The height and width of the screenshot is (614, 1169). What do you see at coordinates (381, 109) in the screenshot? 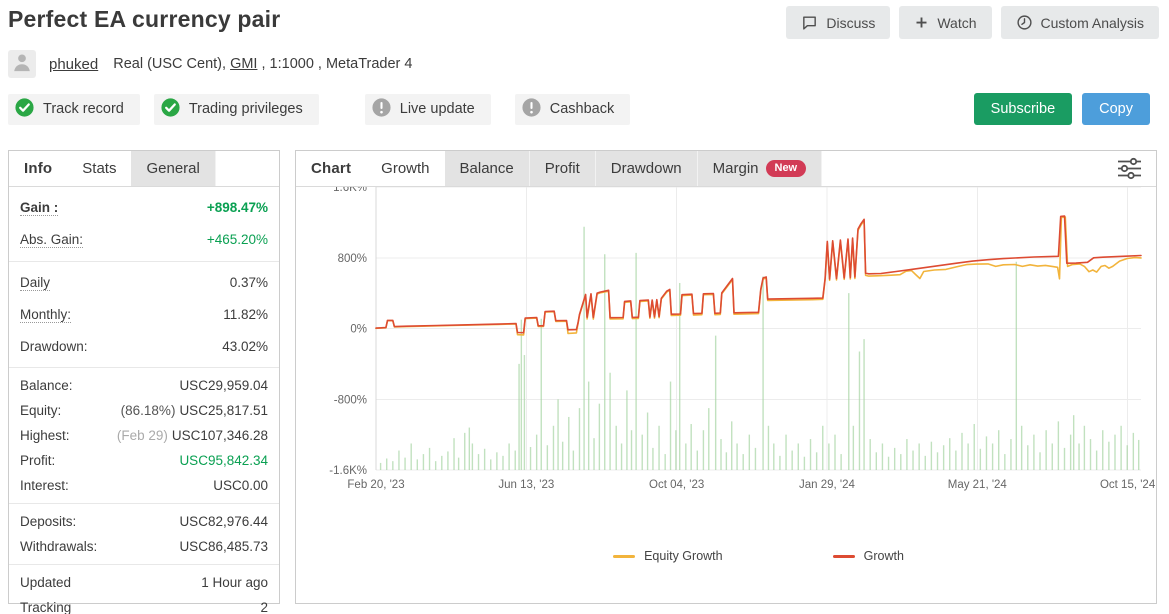
I see `alert-circle-icon` at bounding box center [381, 109].